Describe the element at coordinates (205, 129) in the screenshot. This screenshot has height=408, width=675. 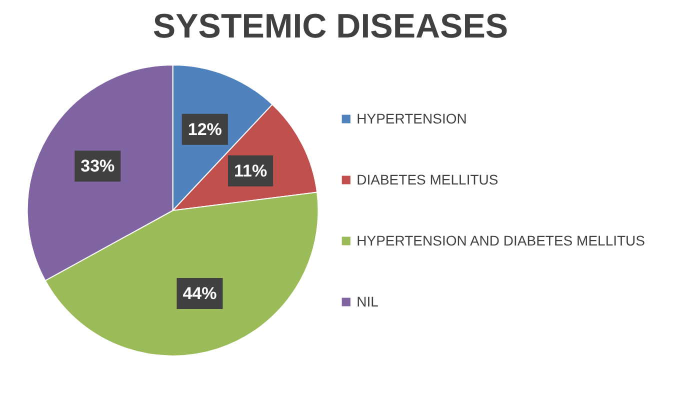
I see `data-label: 12%` at that location.